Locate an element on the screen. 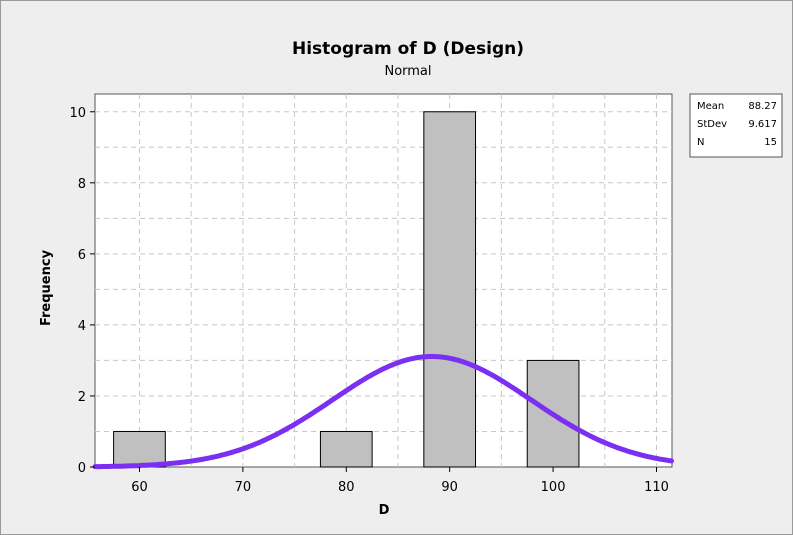 This screenshot has width=793, height=535. y-tick-label: 2 is located at coordinates (82, 397).